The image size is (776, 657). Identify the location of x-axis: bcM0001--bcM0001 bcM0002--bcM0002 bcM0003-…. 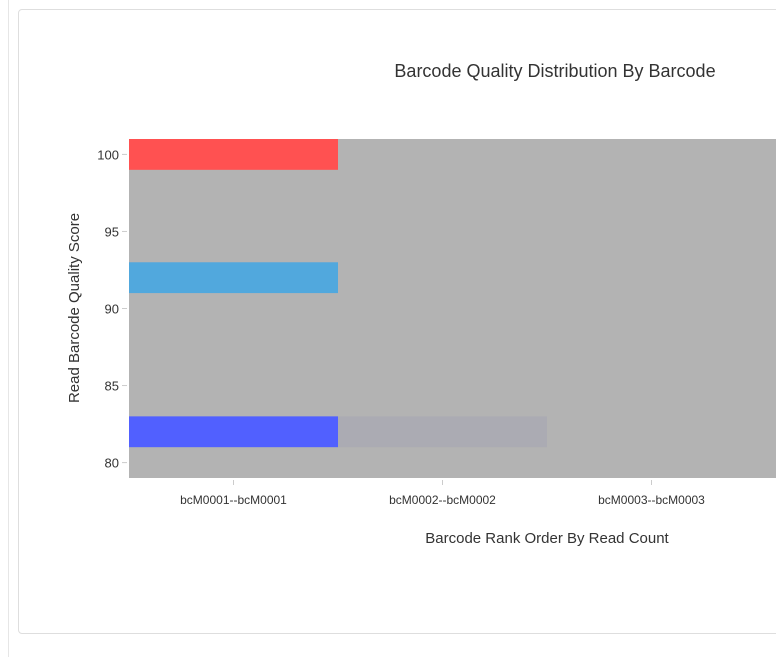
(442, 493).